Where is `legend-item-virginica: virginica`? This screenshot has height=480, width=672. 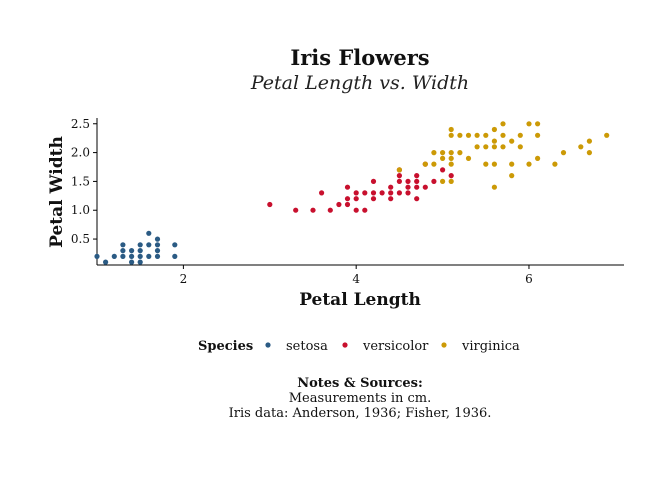 legend-item-virginica: virginica is located at coordinates (480, 346).